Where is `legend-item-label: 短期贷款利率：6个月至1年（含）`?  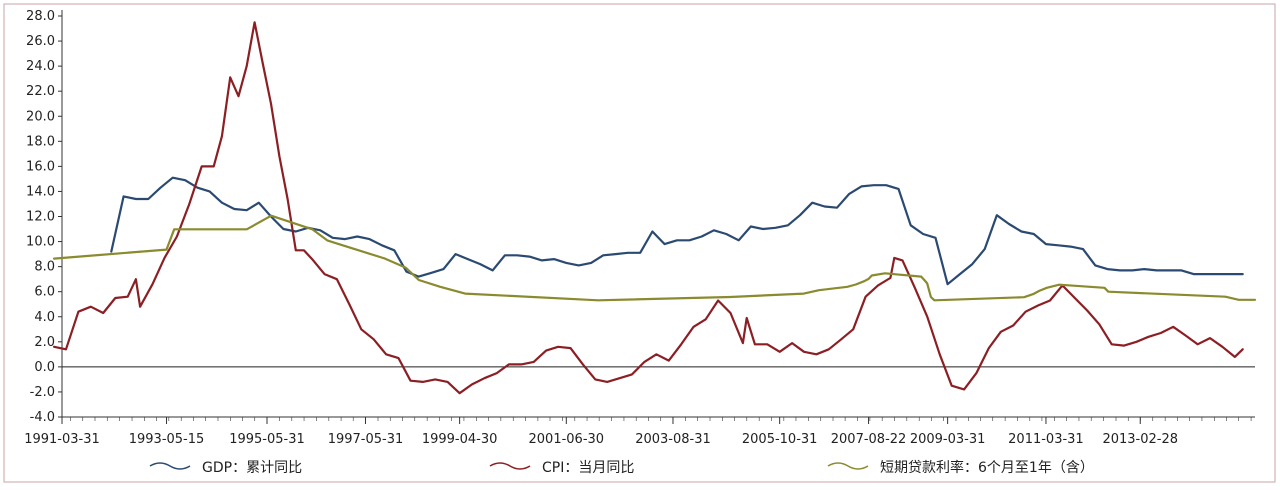 legend-item-label: 短期贷款利率：6个月至1年（含） is located at coordinates (987, 467).